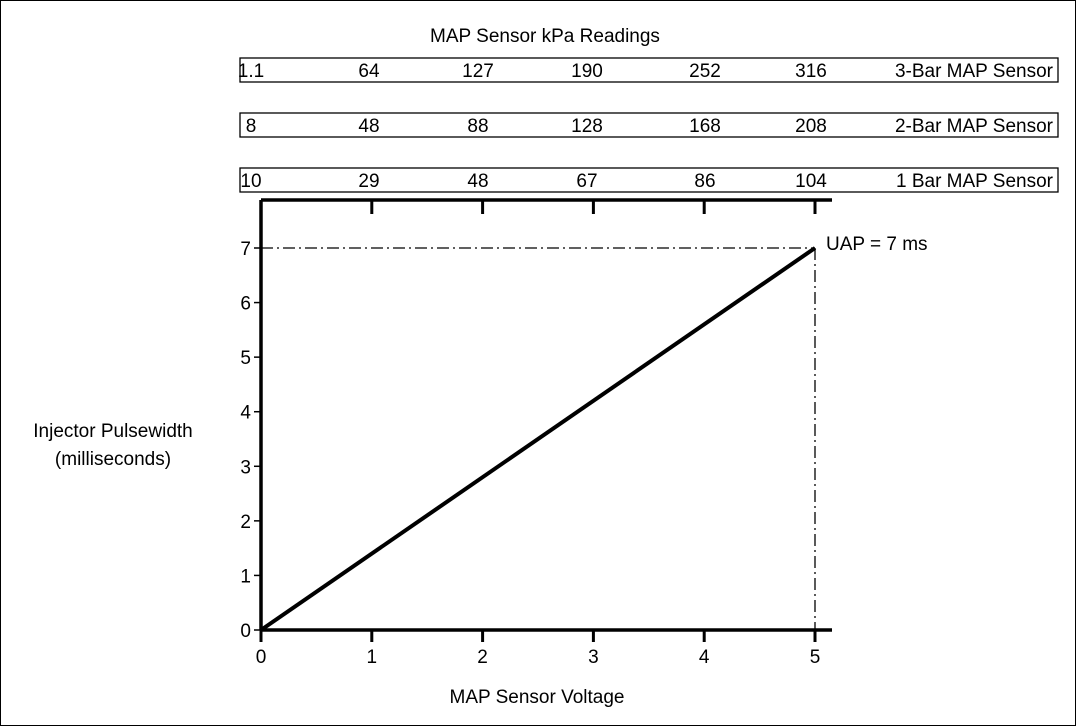 This screenshot has height=726, width=1076. What do you see at coordinates (811, 126) in the screenshot?
I see `sensor-row-value: 208` at bounding box center [811, 126].